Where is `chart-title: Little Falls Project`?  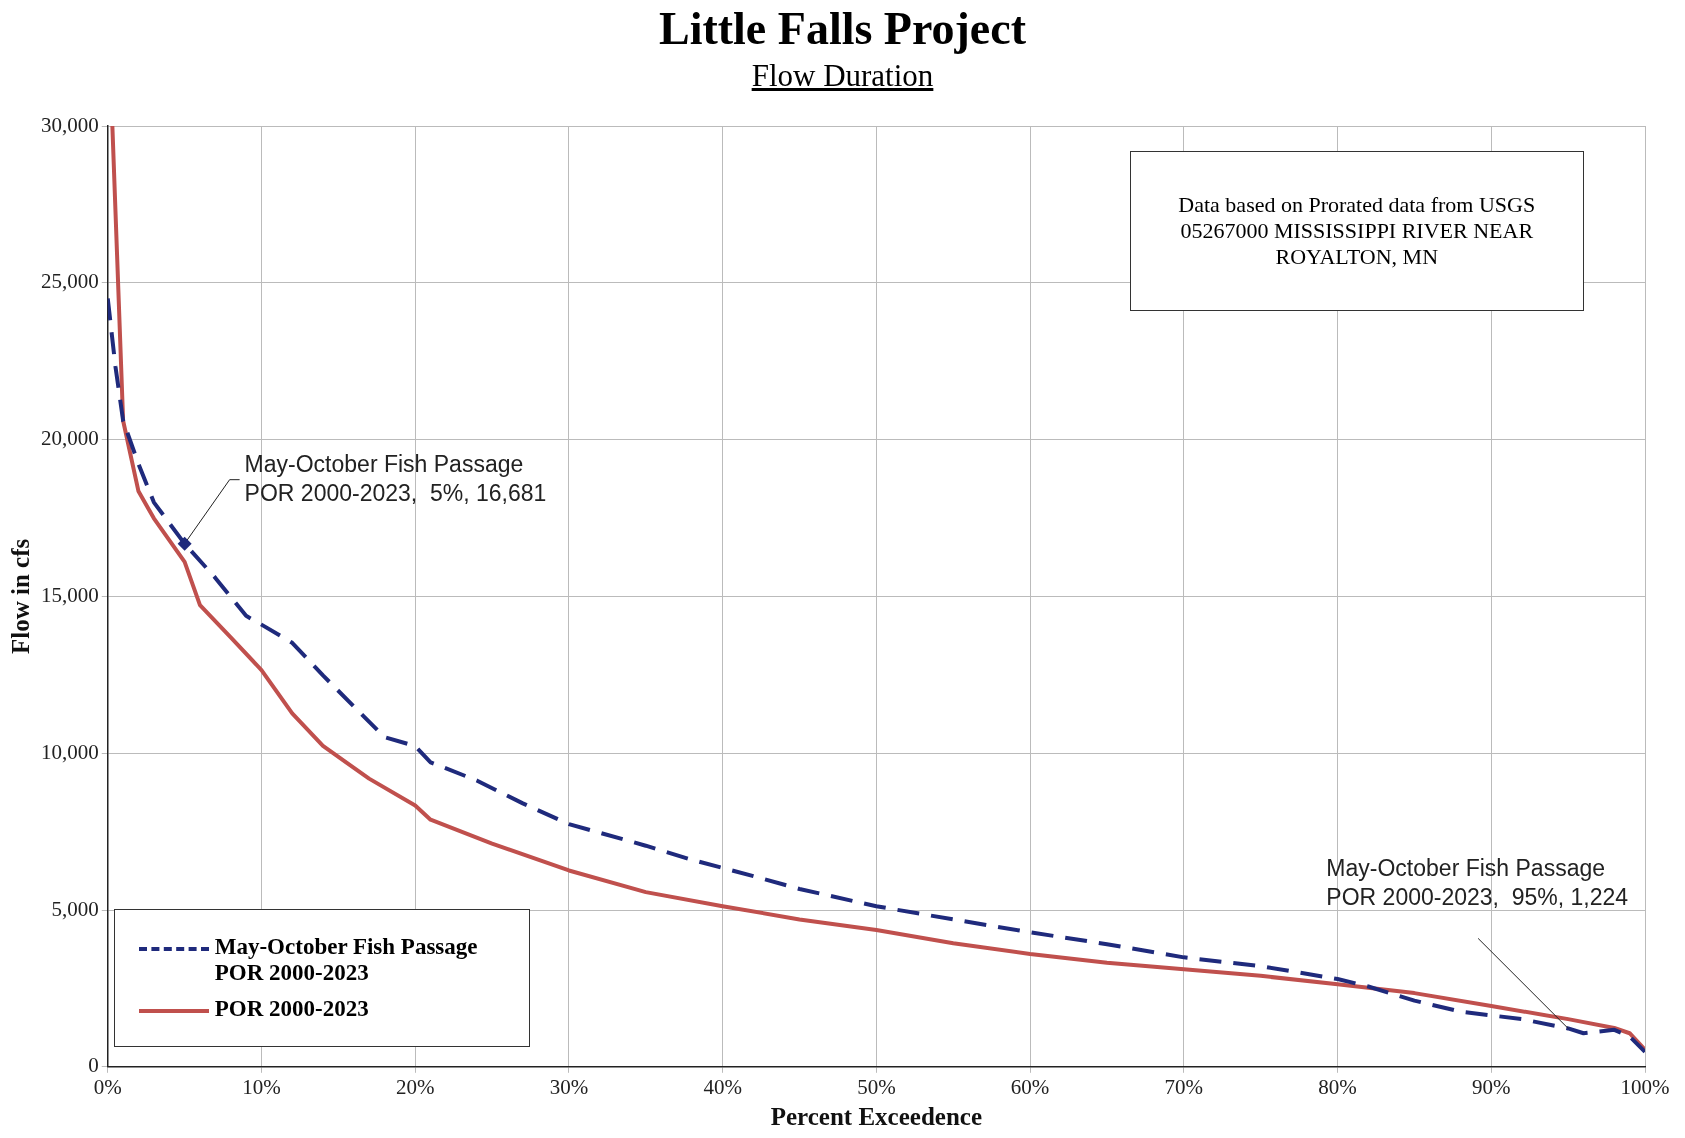
chart-title: Little Falls Project is located at coordinates (842, 28).